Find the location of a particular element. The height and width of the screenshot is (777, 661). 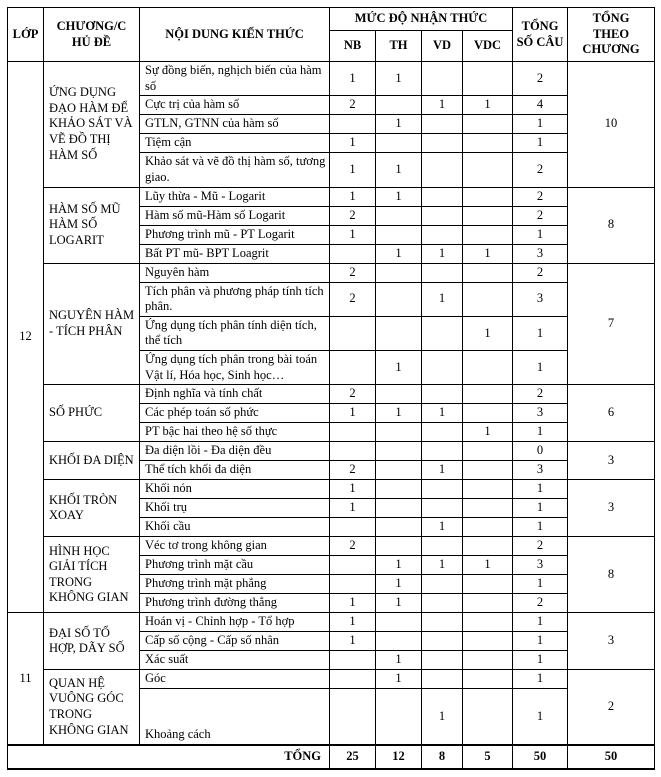

topic-row: Xác suất 1 1 is located at coordinates (331, 660).